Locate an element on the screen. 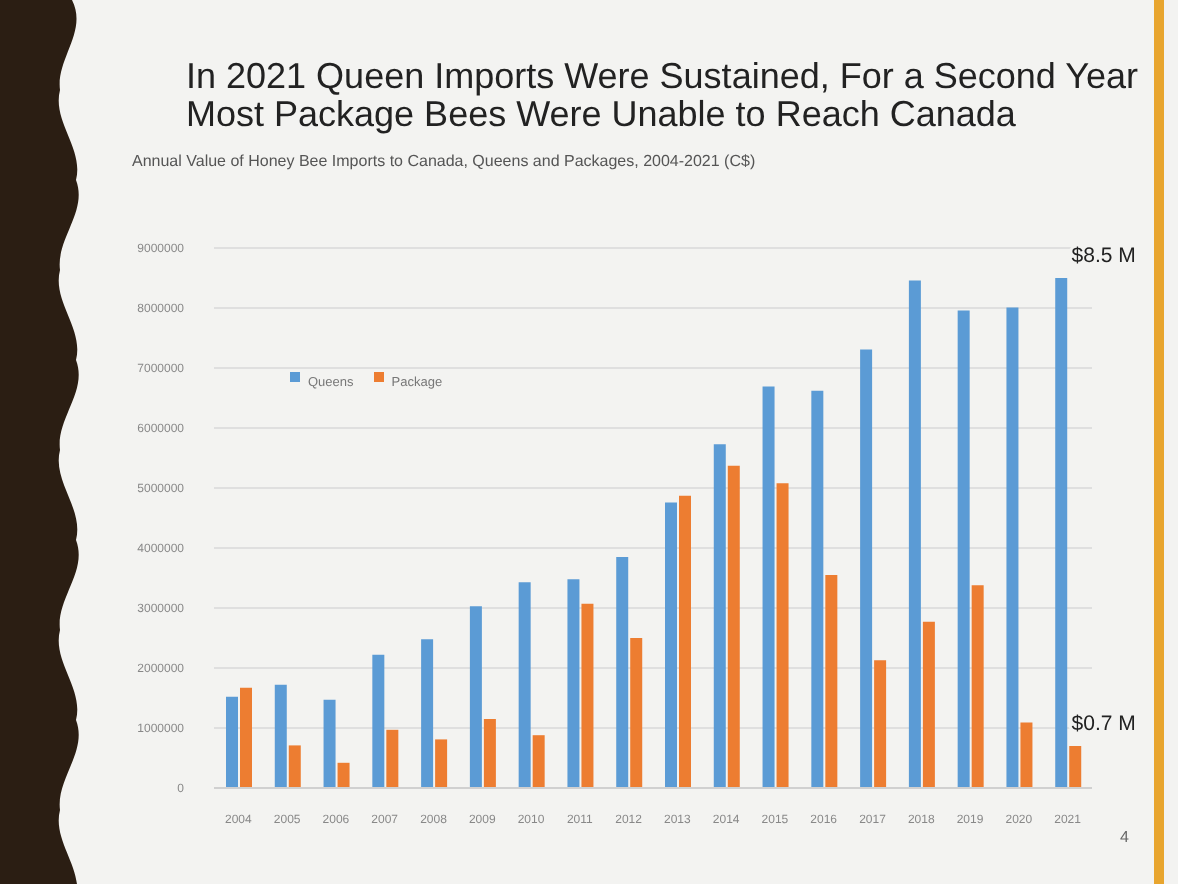  annotation: $0.7 M is located at coordinates (1103, 724).